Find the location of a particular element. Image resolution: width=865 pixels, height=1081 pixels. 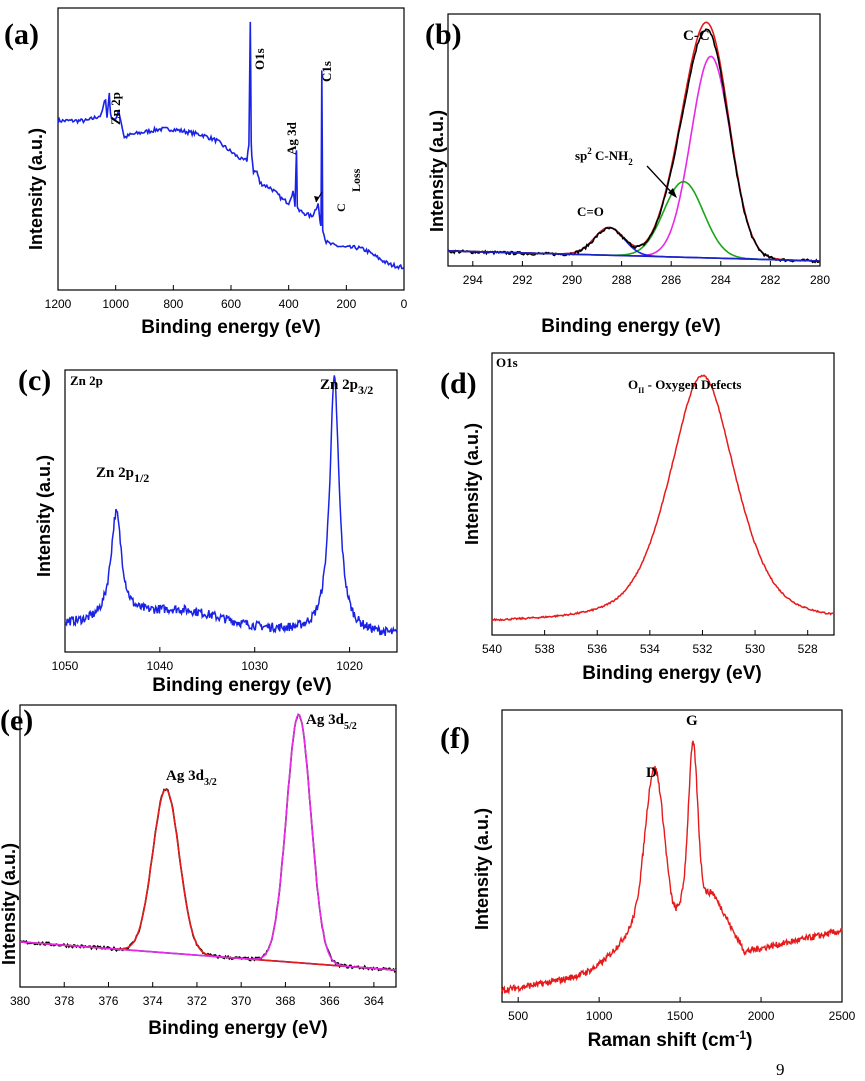

x-tick-label: 290 is located at coordinates (572, 280).